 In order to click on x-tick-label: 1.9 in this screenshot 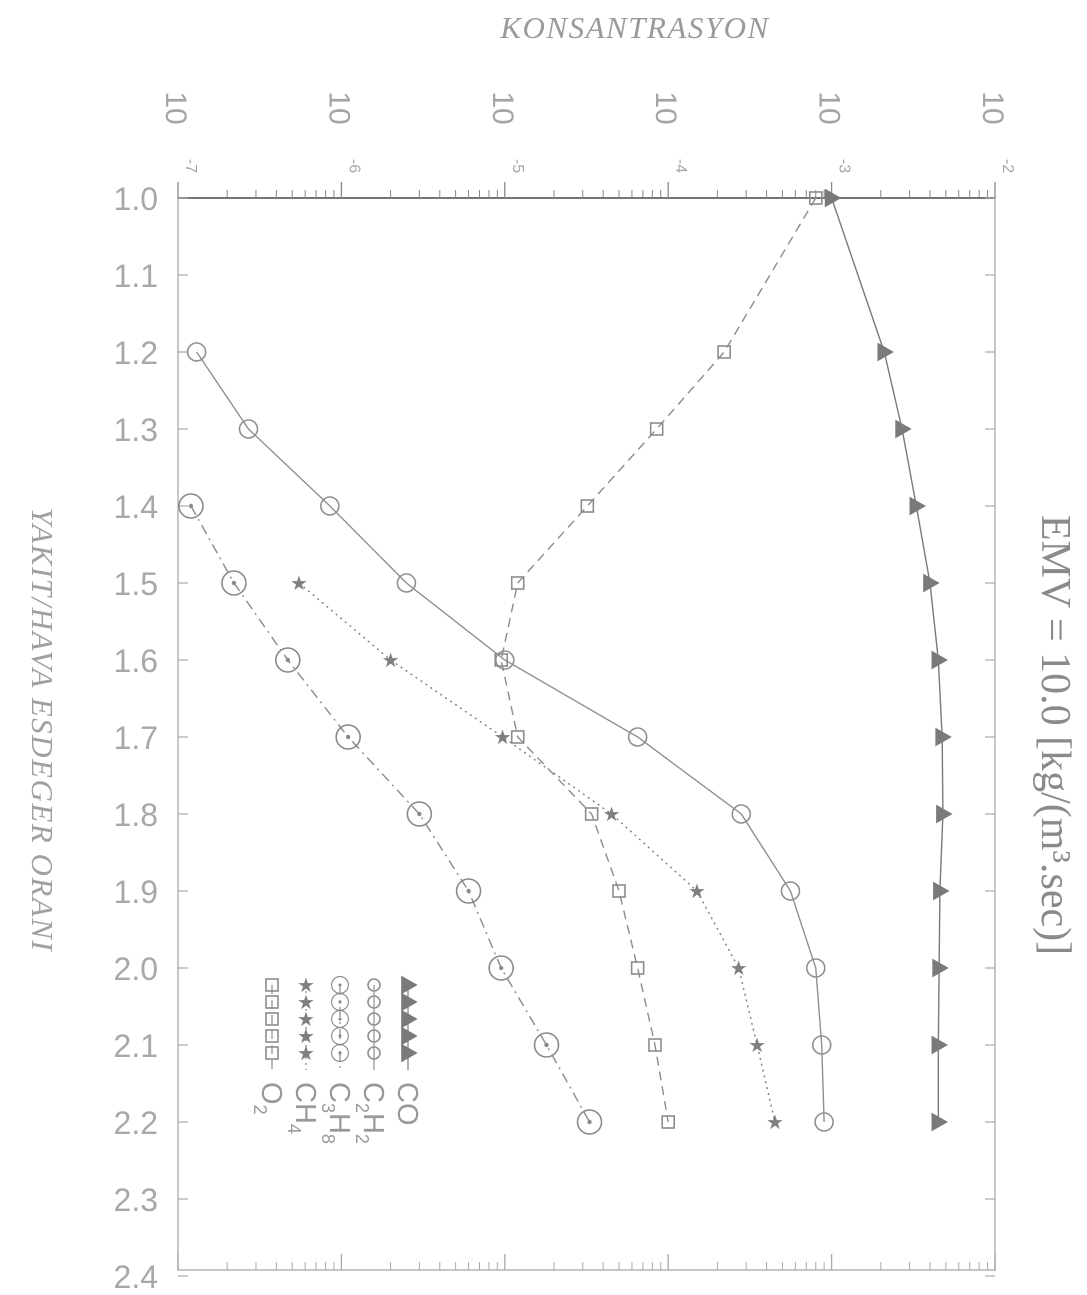, I will do `click(136, 892)`.